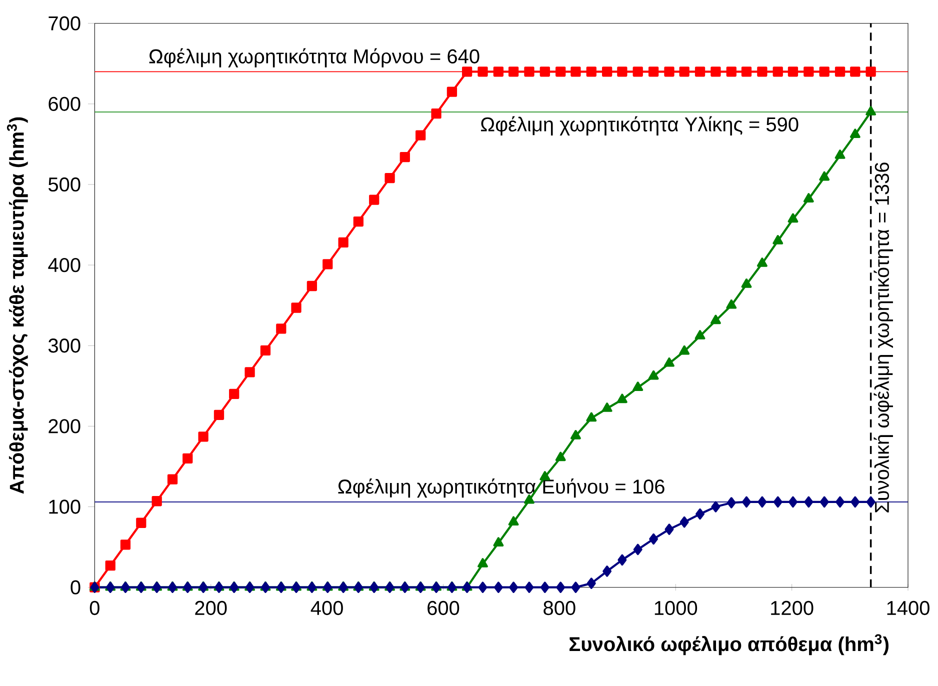 The width and height of the screenshot is (938, 686). I want to click on x-tick-label: 800, so click(560, 608).